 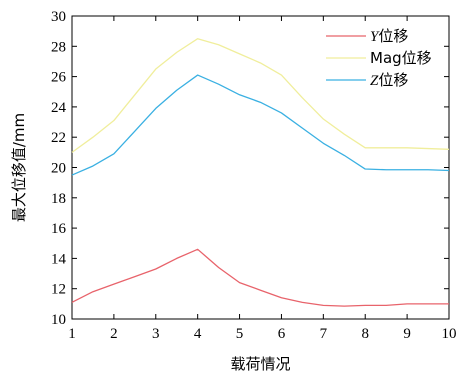 What do you see at coordinates (58, 138) in the screenshot?
I see `y-tick-label: 22` at bounding box center [58, 138].